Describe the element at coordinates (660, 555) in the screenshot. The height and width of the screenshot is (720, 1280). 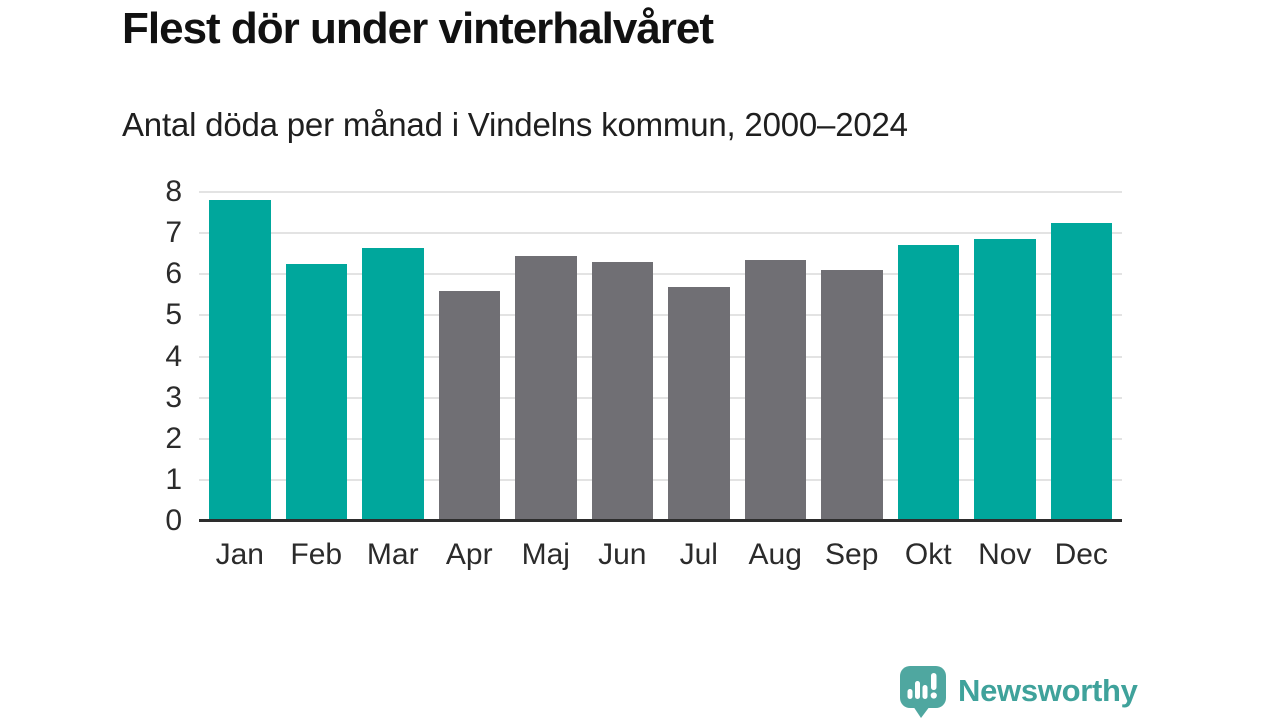
I see `x-axis-labels: Jan Feb Mar Apr Maj Jun Jul Aug Sep Okt Nov Dec` at that location.